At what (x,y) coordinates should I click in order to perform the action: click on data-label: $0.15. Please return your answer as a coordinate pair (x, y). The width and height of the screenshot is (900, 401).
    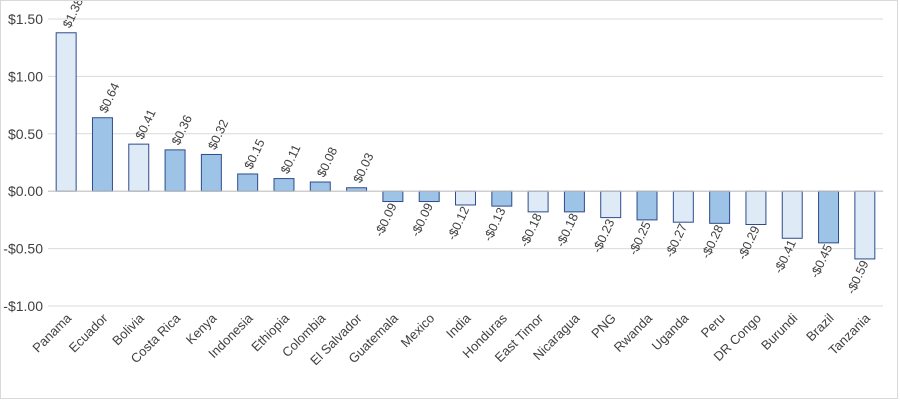
    Looking at the image, I should click on (255, 154).